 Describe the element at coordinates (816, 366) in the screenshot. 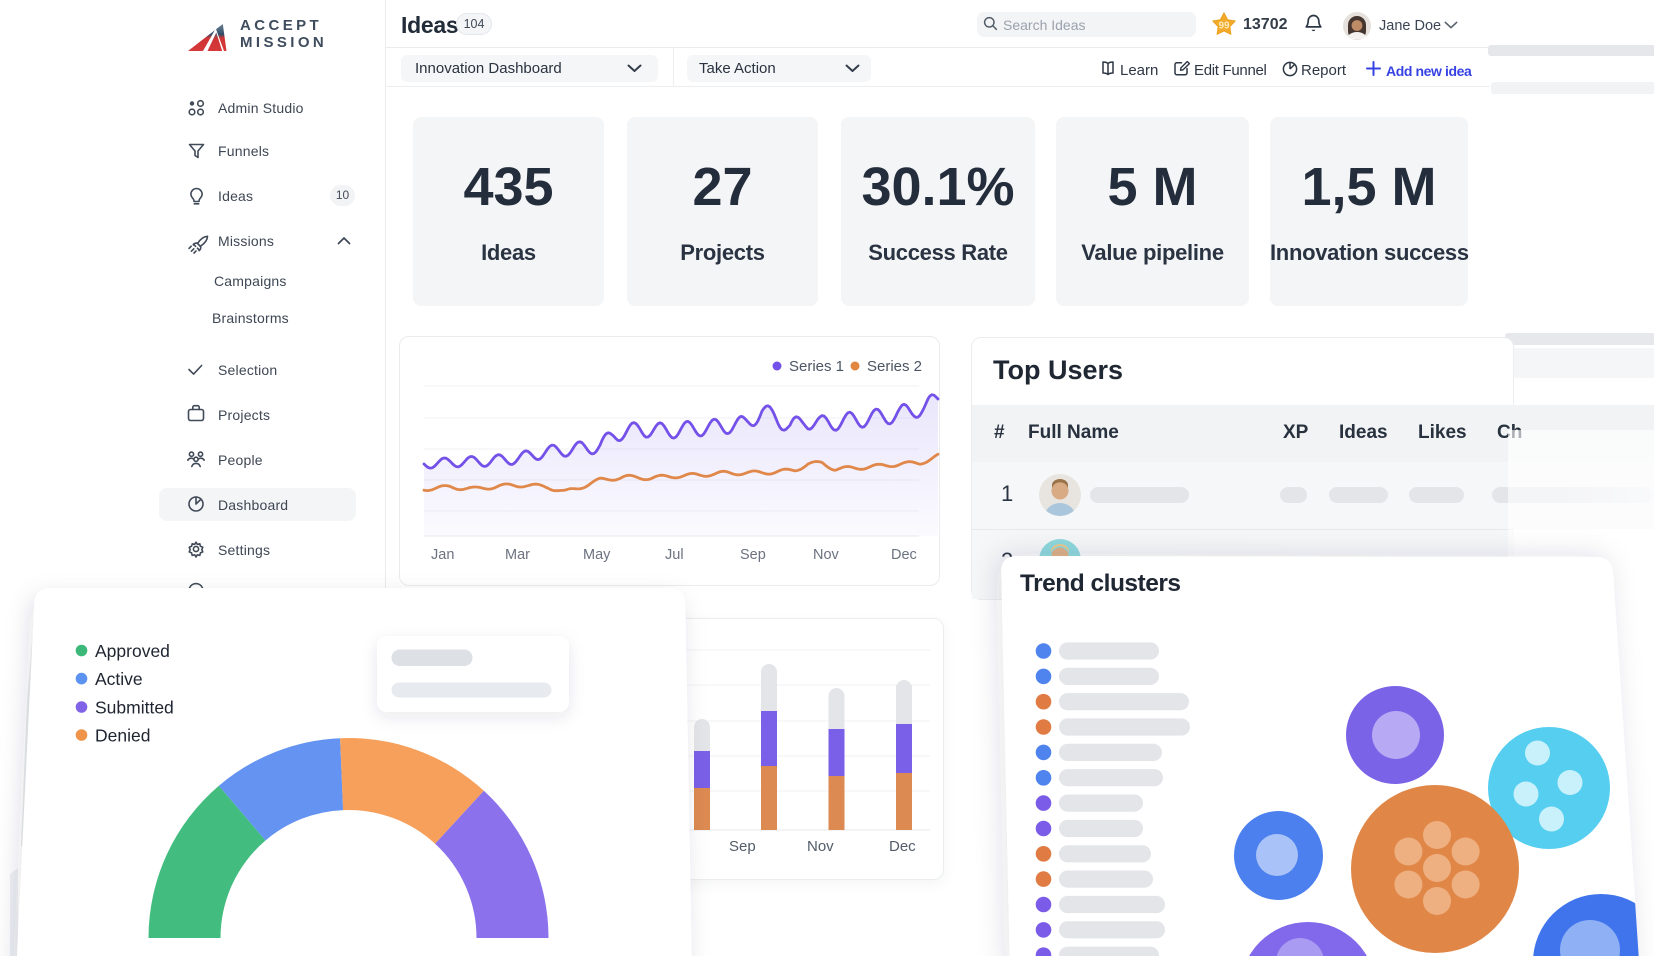

I see `svg-text: Series 1` at that location.